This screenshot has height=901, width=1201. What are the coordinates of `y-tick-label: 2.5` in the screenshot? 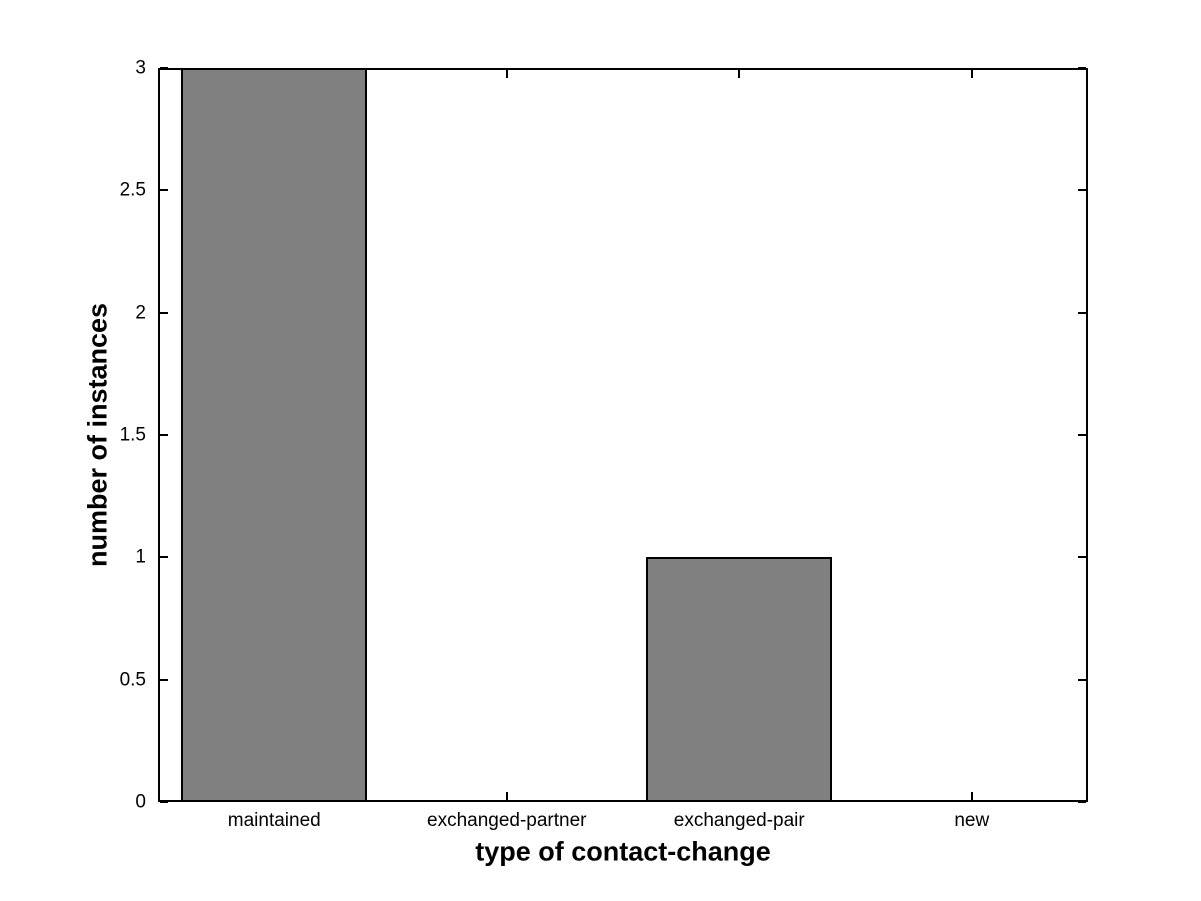 It's located at (132, 190).